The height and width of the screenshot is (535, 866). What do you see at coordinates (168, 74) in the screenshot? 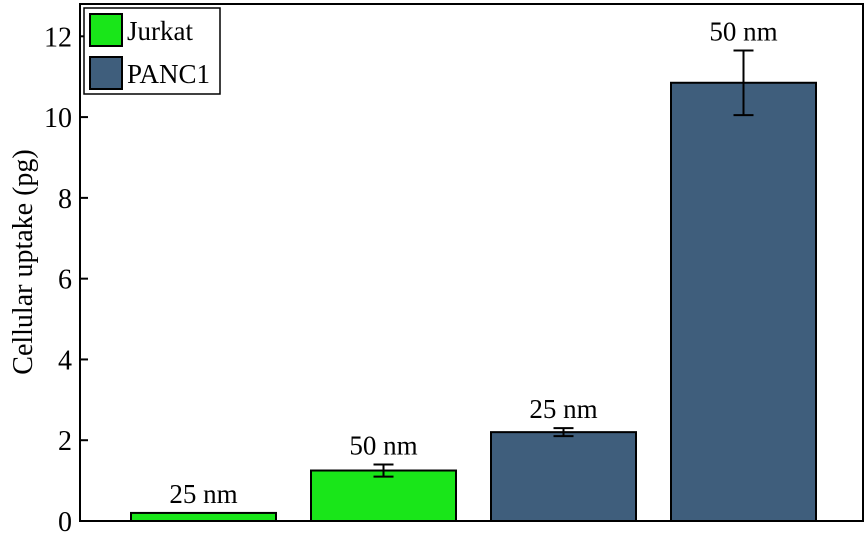
I see `legend-entry-label: PANC1` at bounding box center [168, 74].